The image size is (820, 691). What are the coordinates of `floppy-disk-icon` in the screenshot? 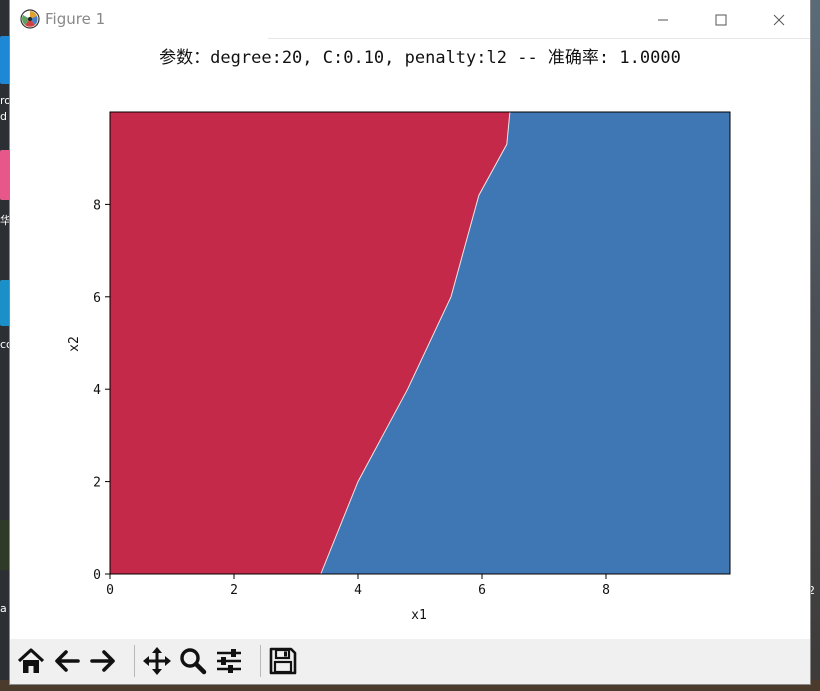 It's located at (283, 661).